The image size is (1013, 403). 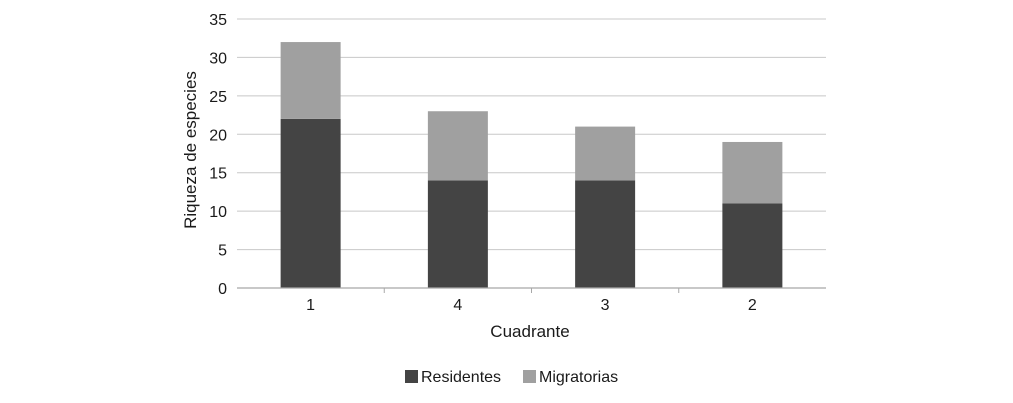 I want to click on y-axis-title: Riqueza de especies, so click(x=190, y=150).